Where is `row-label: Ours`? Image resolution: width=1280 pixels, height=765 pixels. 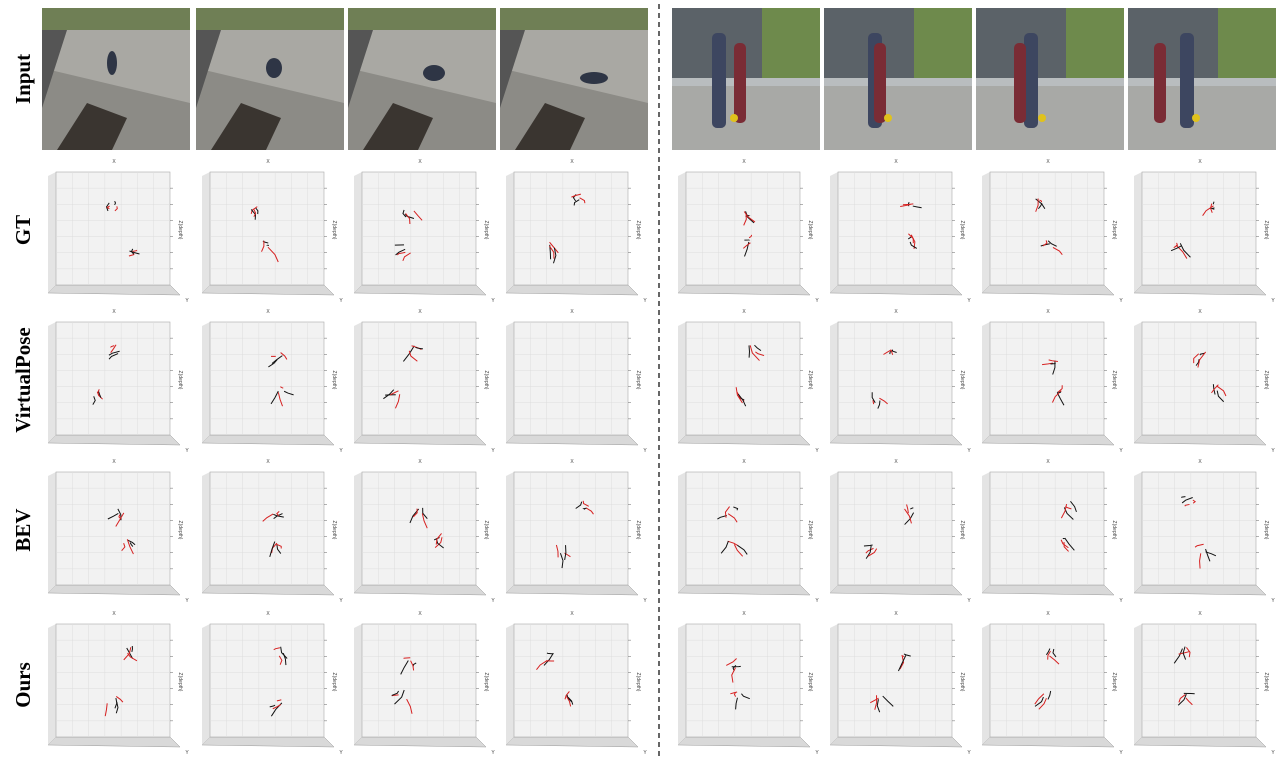 row-label: Ours is located at coordinates (23, 685).